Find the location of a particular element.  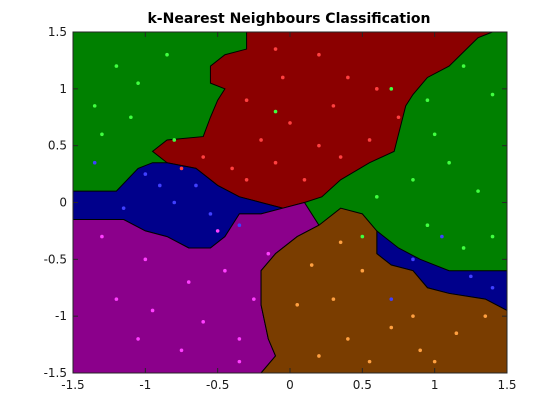

y-tick-label: -0.5 is located at coordinates (55, 259).